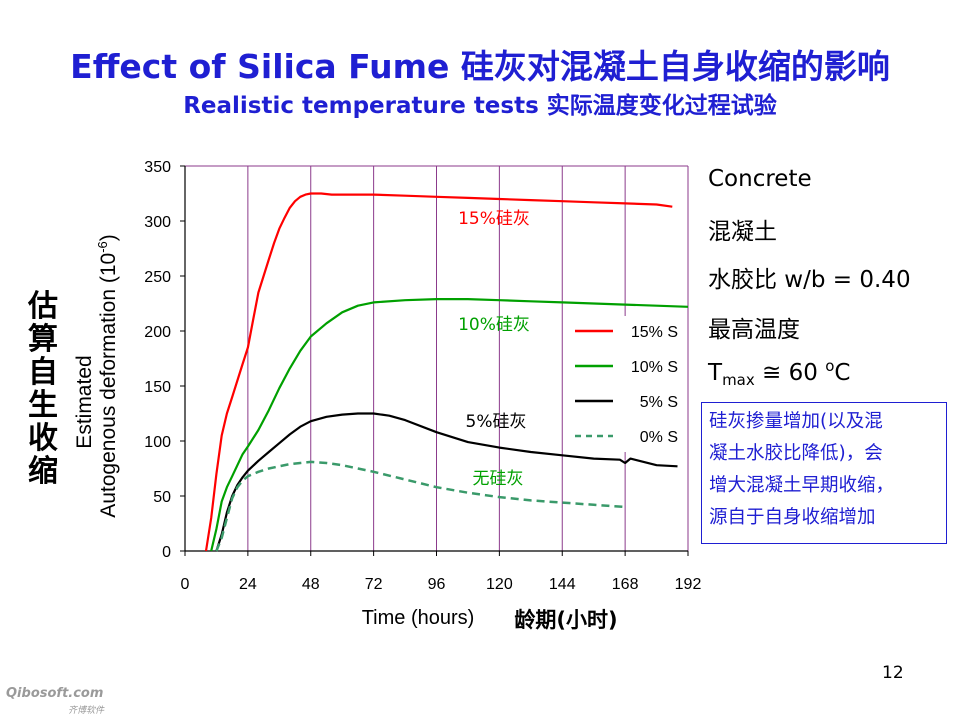 This screenshot has width=960, height=720. What do you see at coordinates (248, 584) in the screenshot?
I see `x-tick-label: 24` at bounding box center [248, 584].